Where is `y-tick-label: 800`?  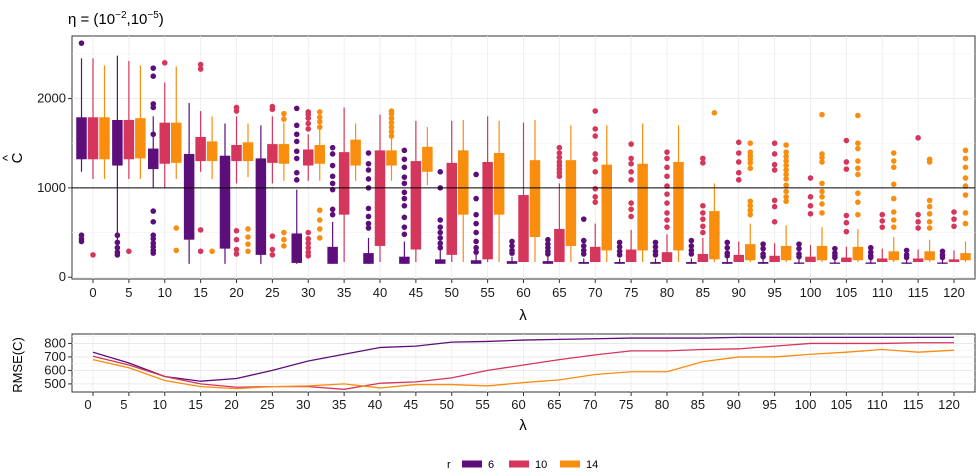
y-tick-label: 800 is located at coordinates (55, 342).